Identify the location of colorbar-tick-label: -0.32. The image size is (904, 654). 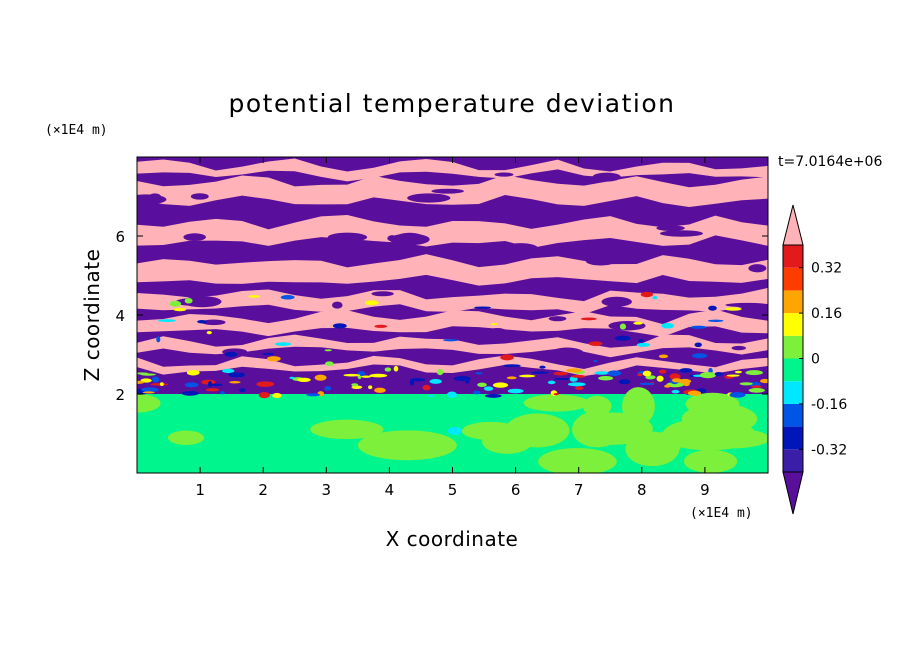
(829, 450).